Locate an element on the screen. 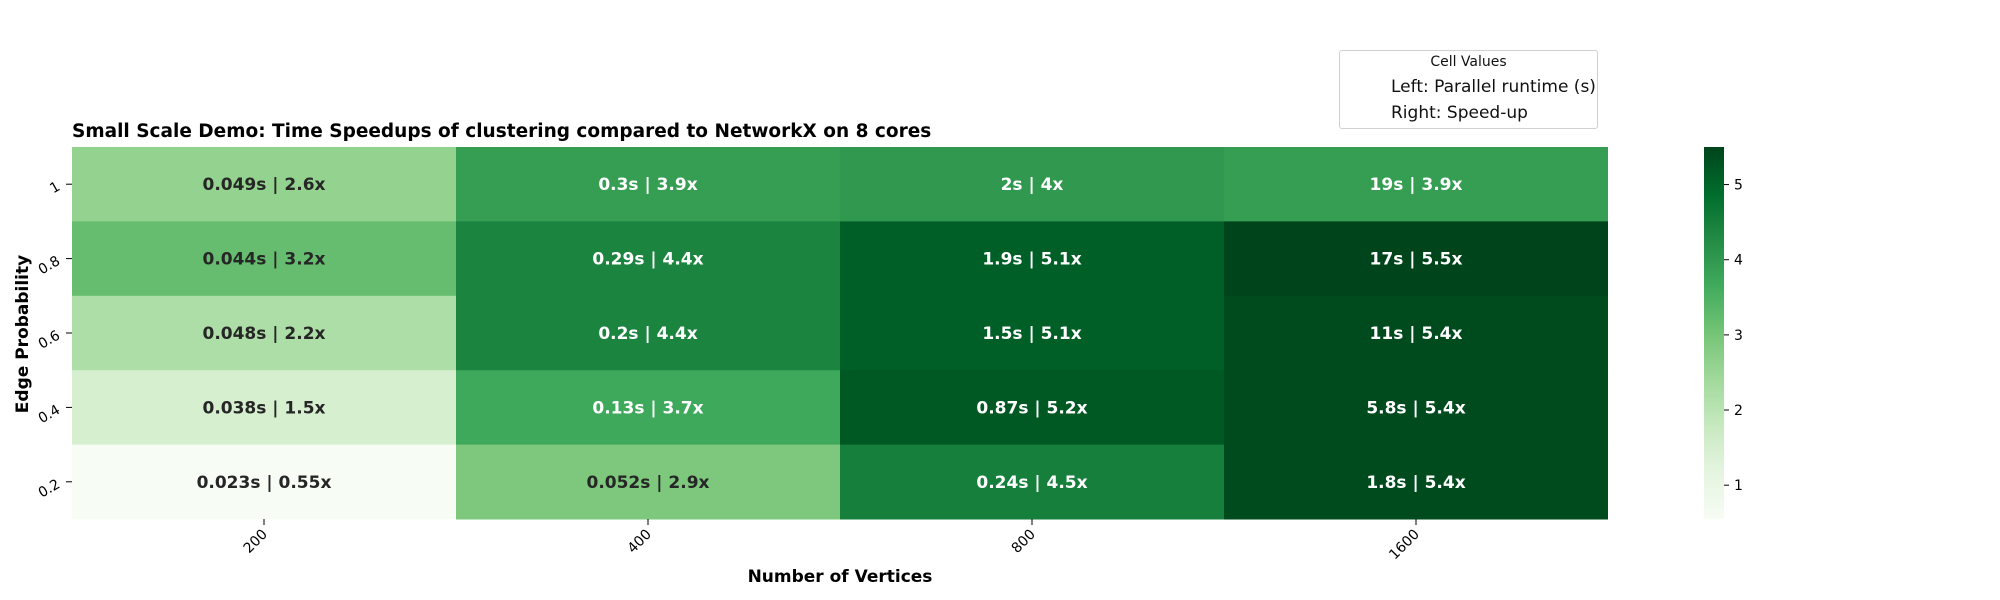 The width and height of the screenshot is (2000, 600). colorbar-tick-label: 2 is located at coordinates (1738, 411).